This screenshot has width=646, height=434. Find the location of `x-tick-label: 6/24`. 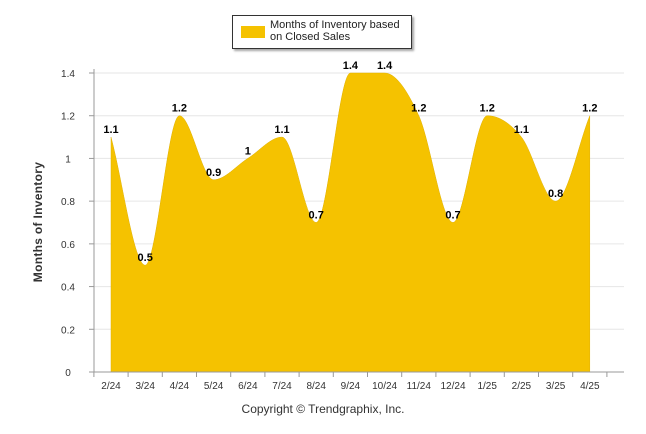

x-tick-label: 6/24 is located at coordinates (248, 386).